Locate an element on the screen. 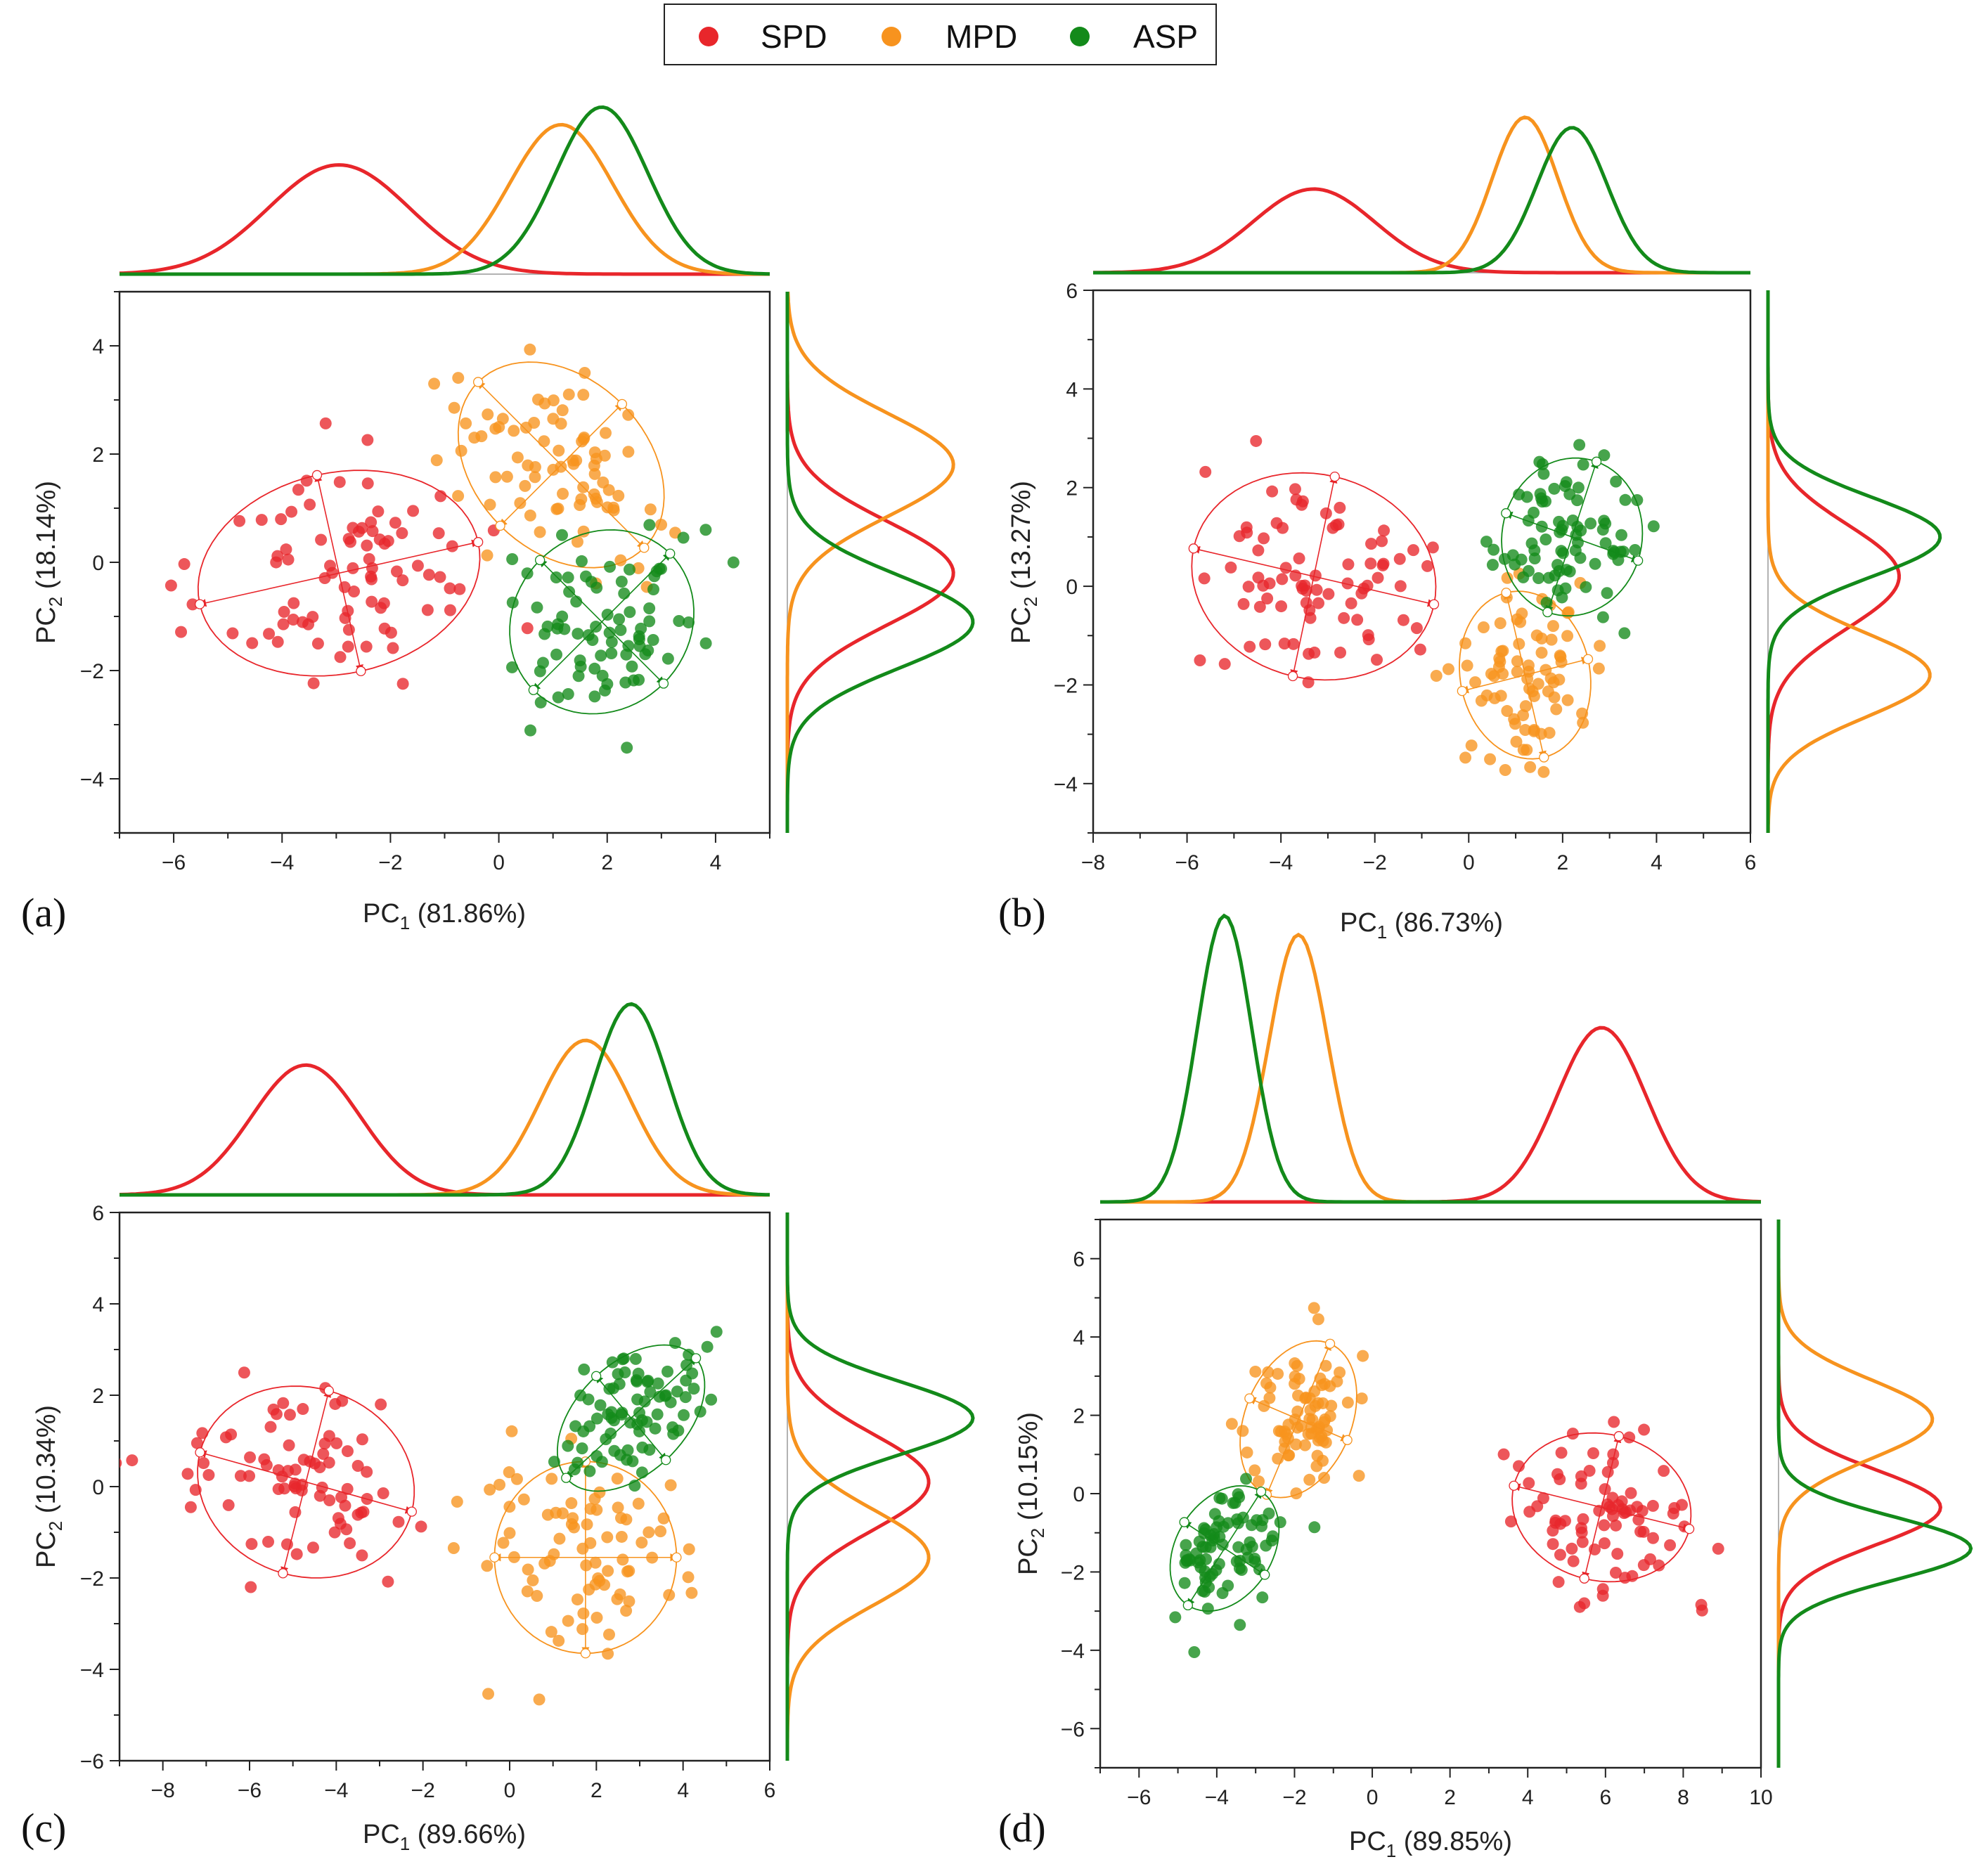 The image size is (1981, 1876). x-tick-label: −2 is located at coordinates (390, 862).